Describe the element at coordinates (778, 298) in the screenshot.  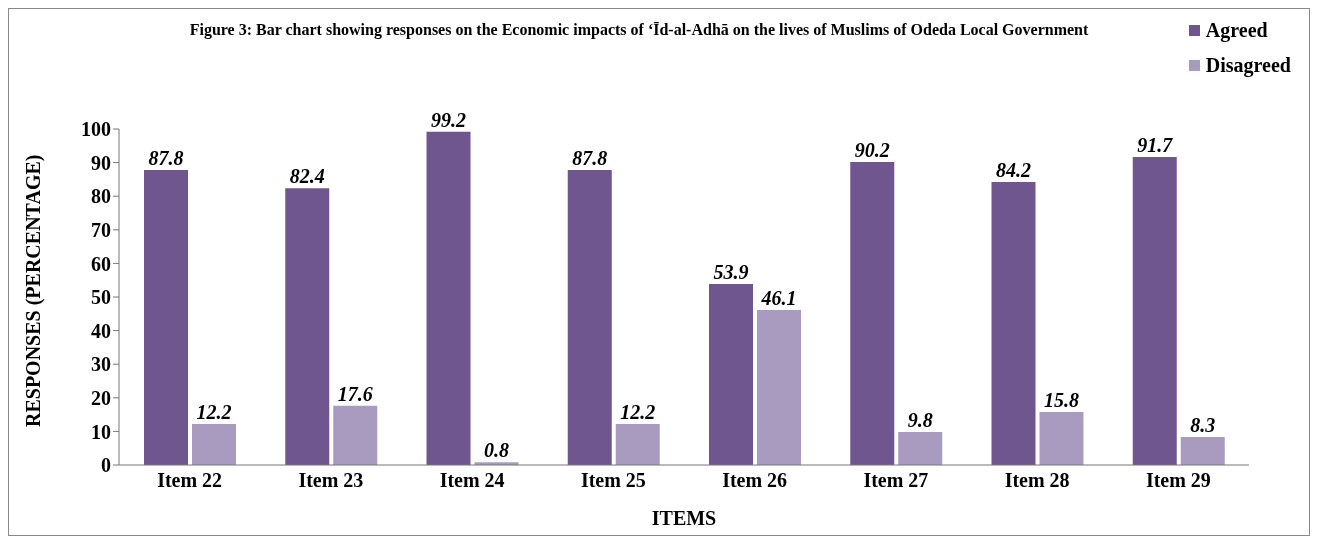
I see `data-label: 46.1` at that location.